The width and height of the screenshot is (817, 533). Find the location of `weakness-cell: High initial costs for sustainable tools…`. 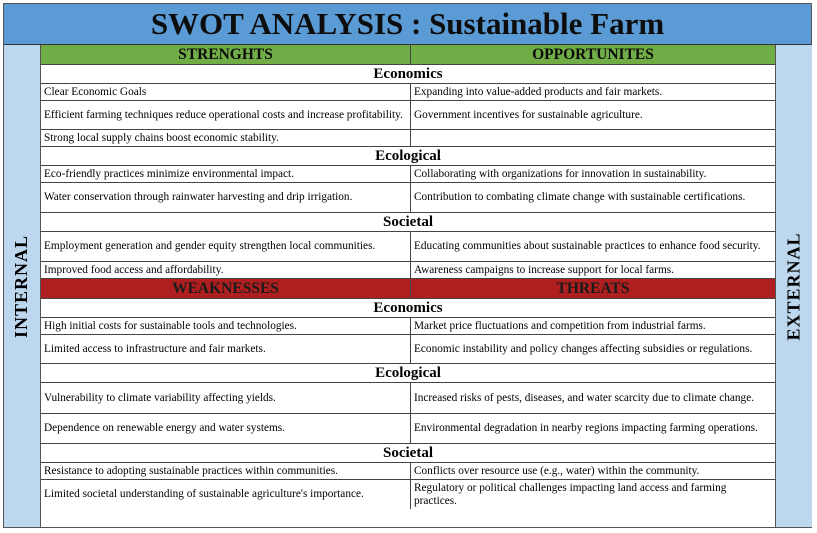

weakness-cell: High initial costs for sustainable tools… is located at coordinates (226, 326).